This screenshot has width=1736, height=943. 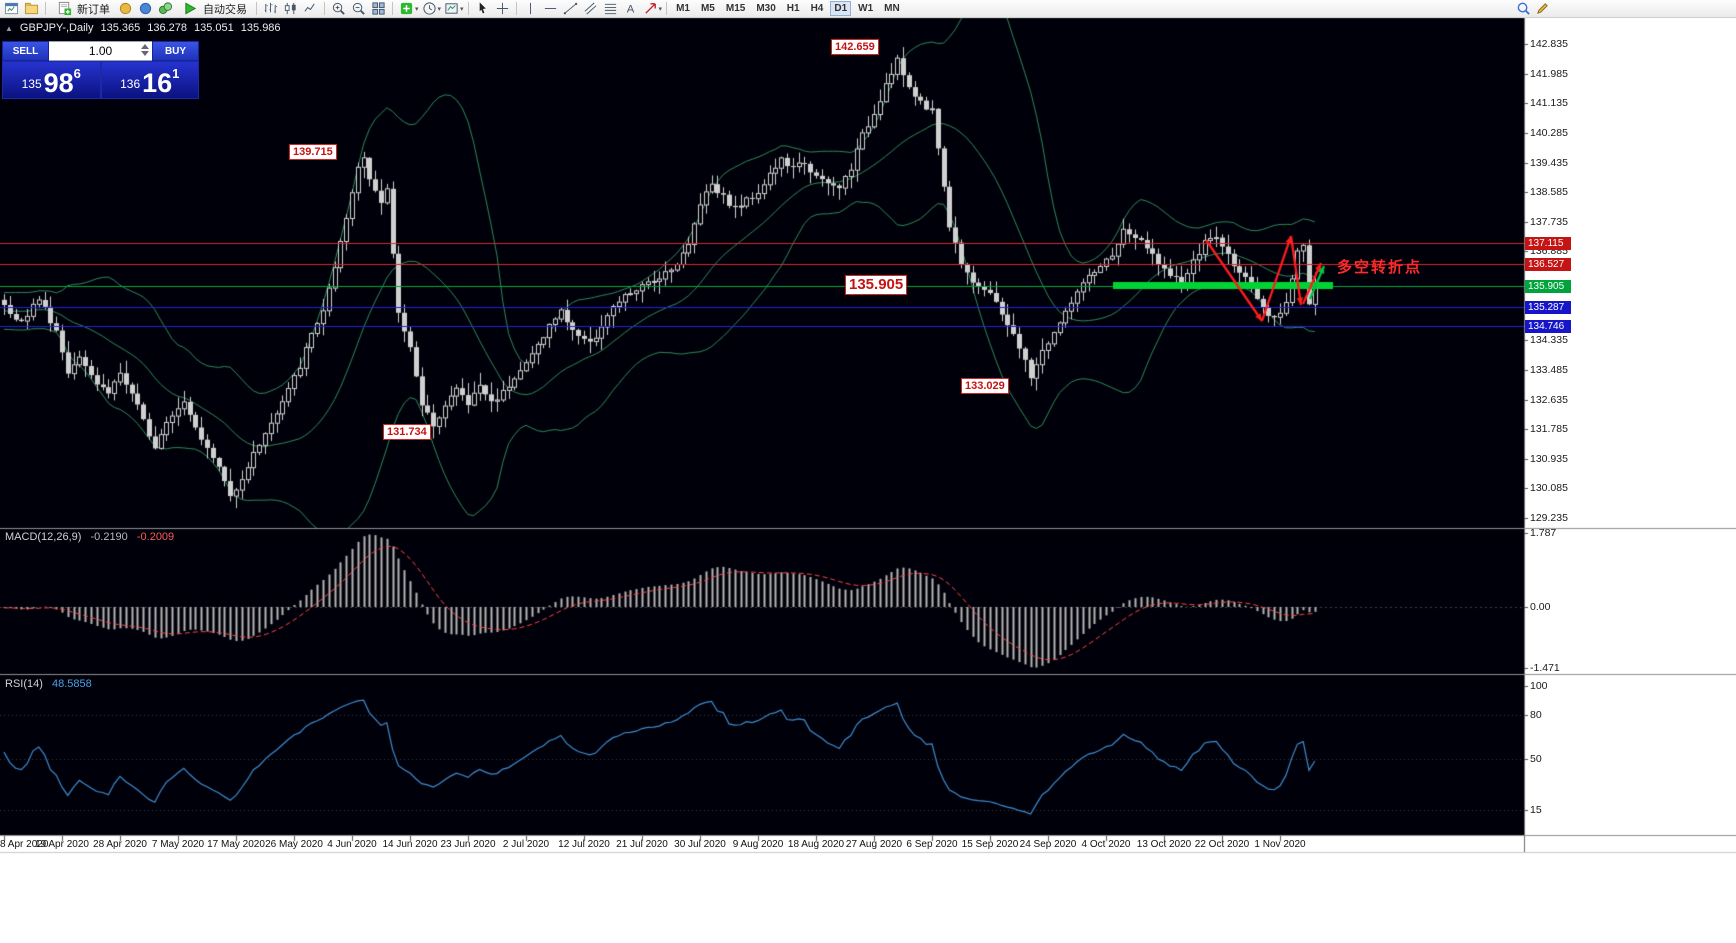 What do you see at coordinates (584, 844) in the screenshot?
I see `date-axis-label: 12 Jul 2020` at bounding box center [584, 844].